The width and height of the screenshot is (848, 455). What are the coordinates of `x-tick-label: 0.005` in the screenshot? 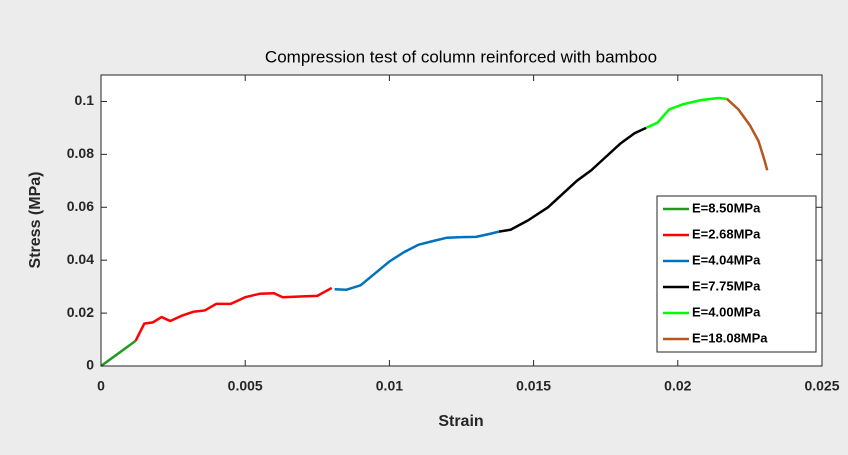 It's located at (245, 386).